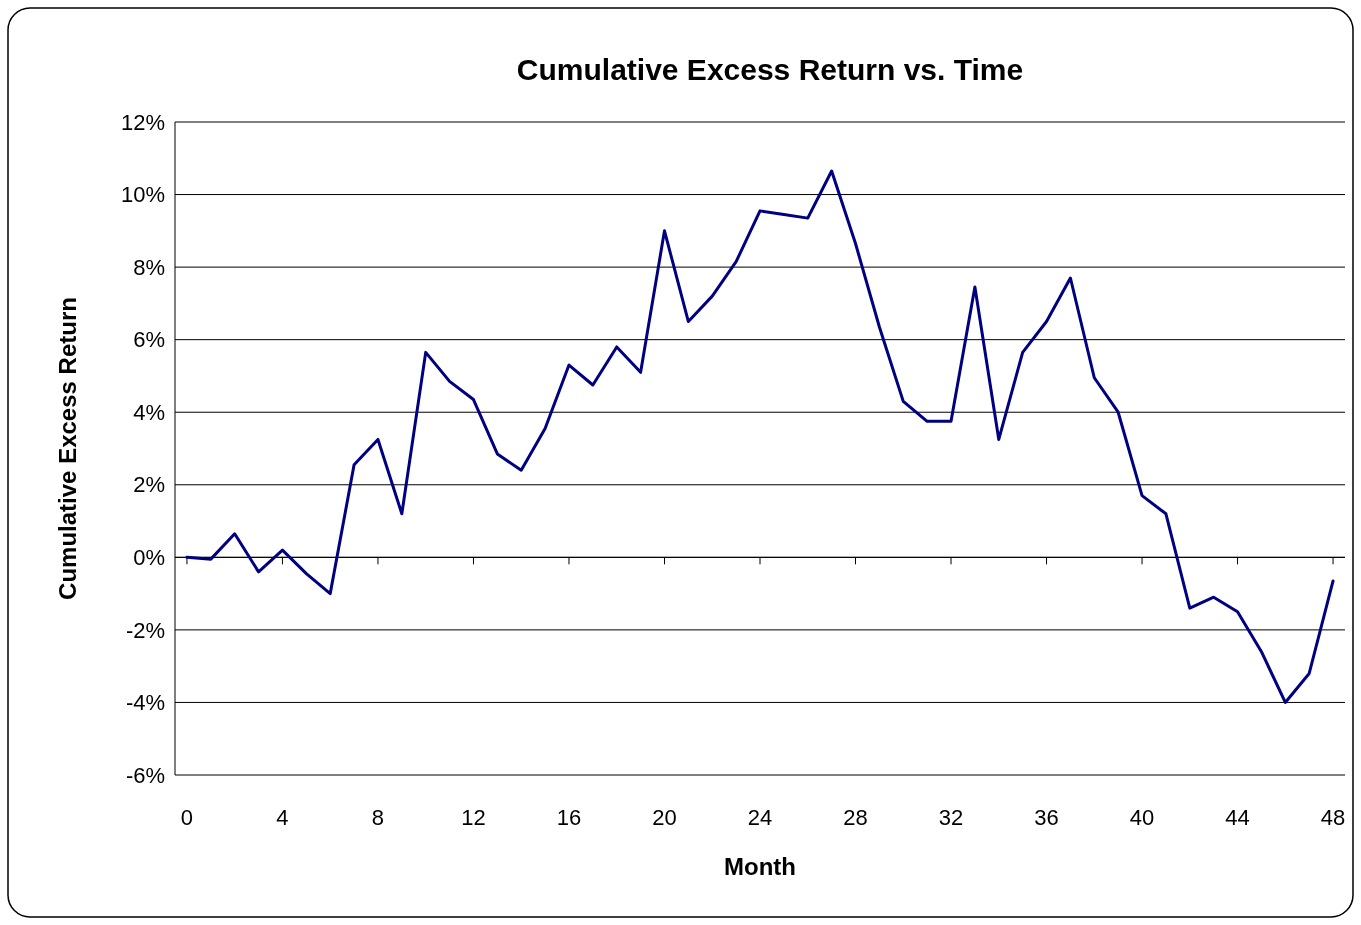  I want to click on y-tick-label: -6%, so click(145, 775).